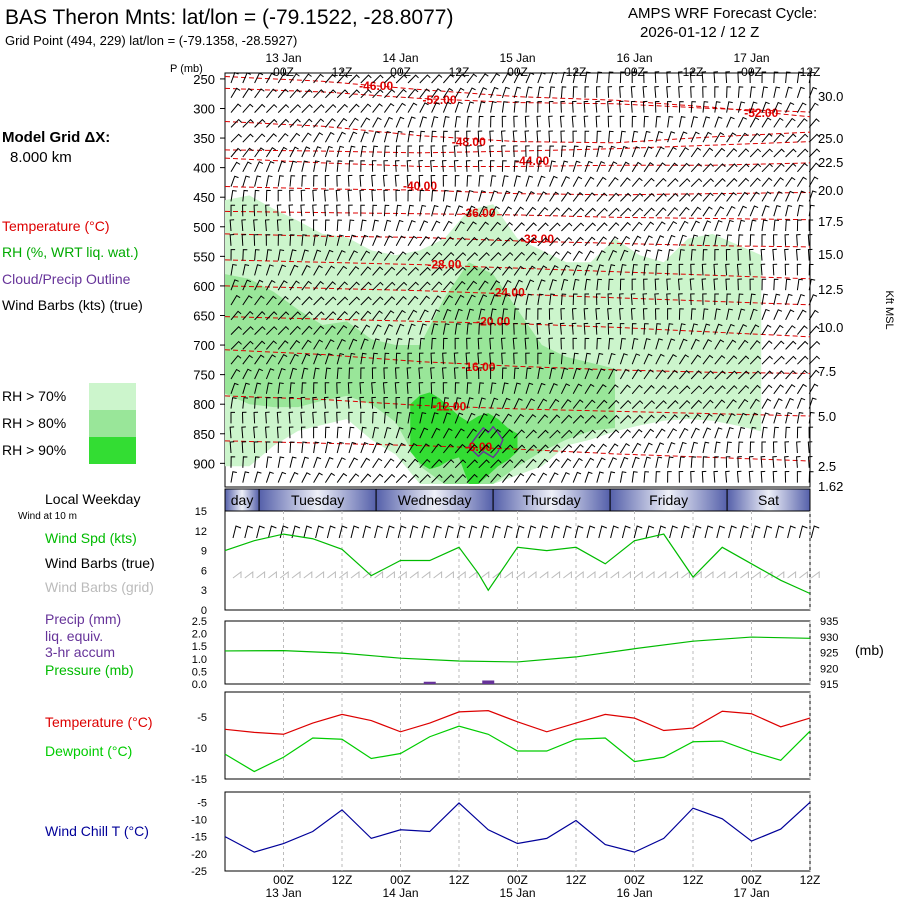 The image size is (900, 905). Describe the element at coordinates (283, 58) in the screenshot. I see `date-label-top: 13 Jan` at that location.